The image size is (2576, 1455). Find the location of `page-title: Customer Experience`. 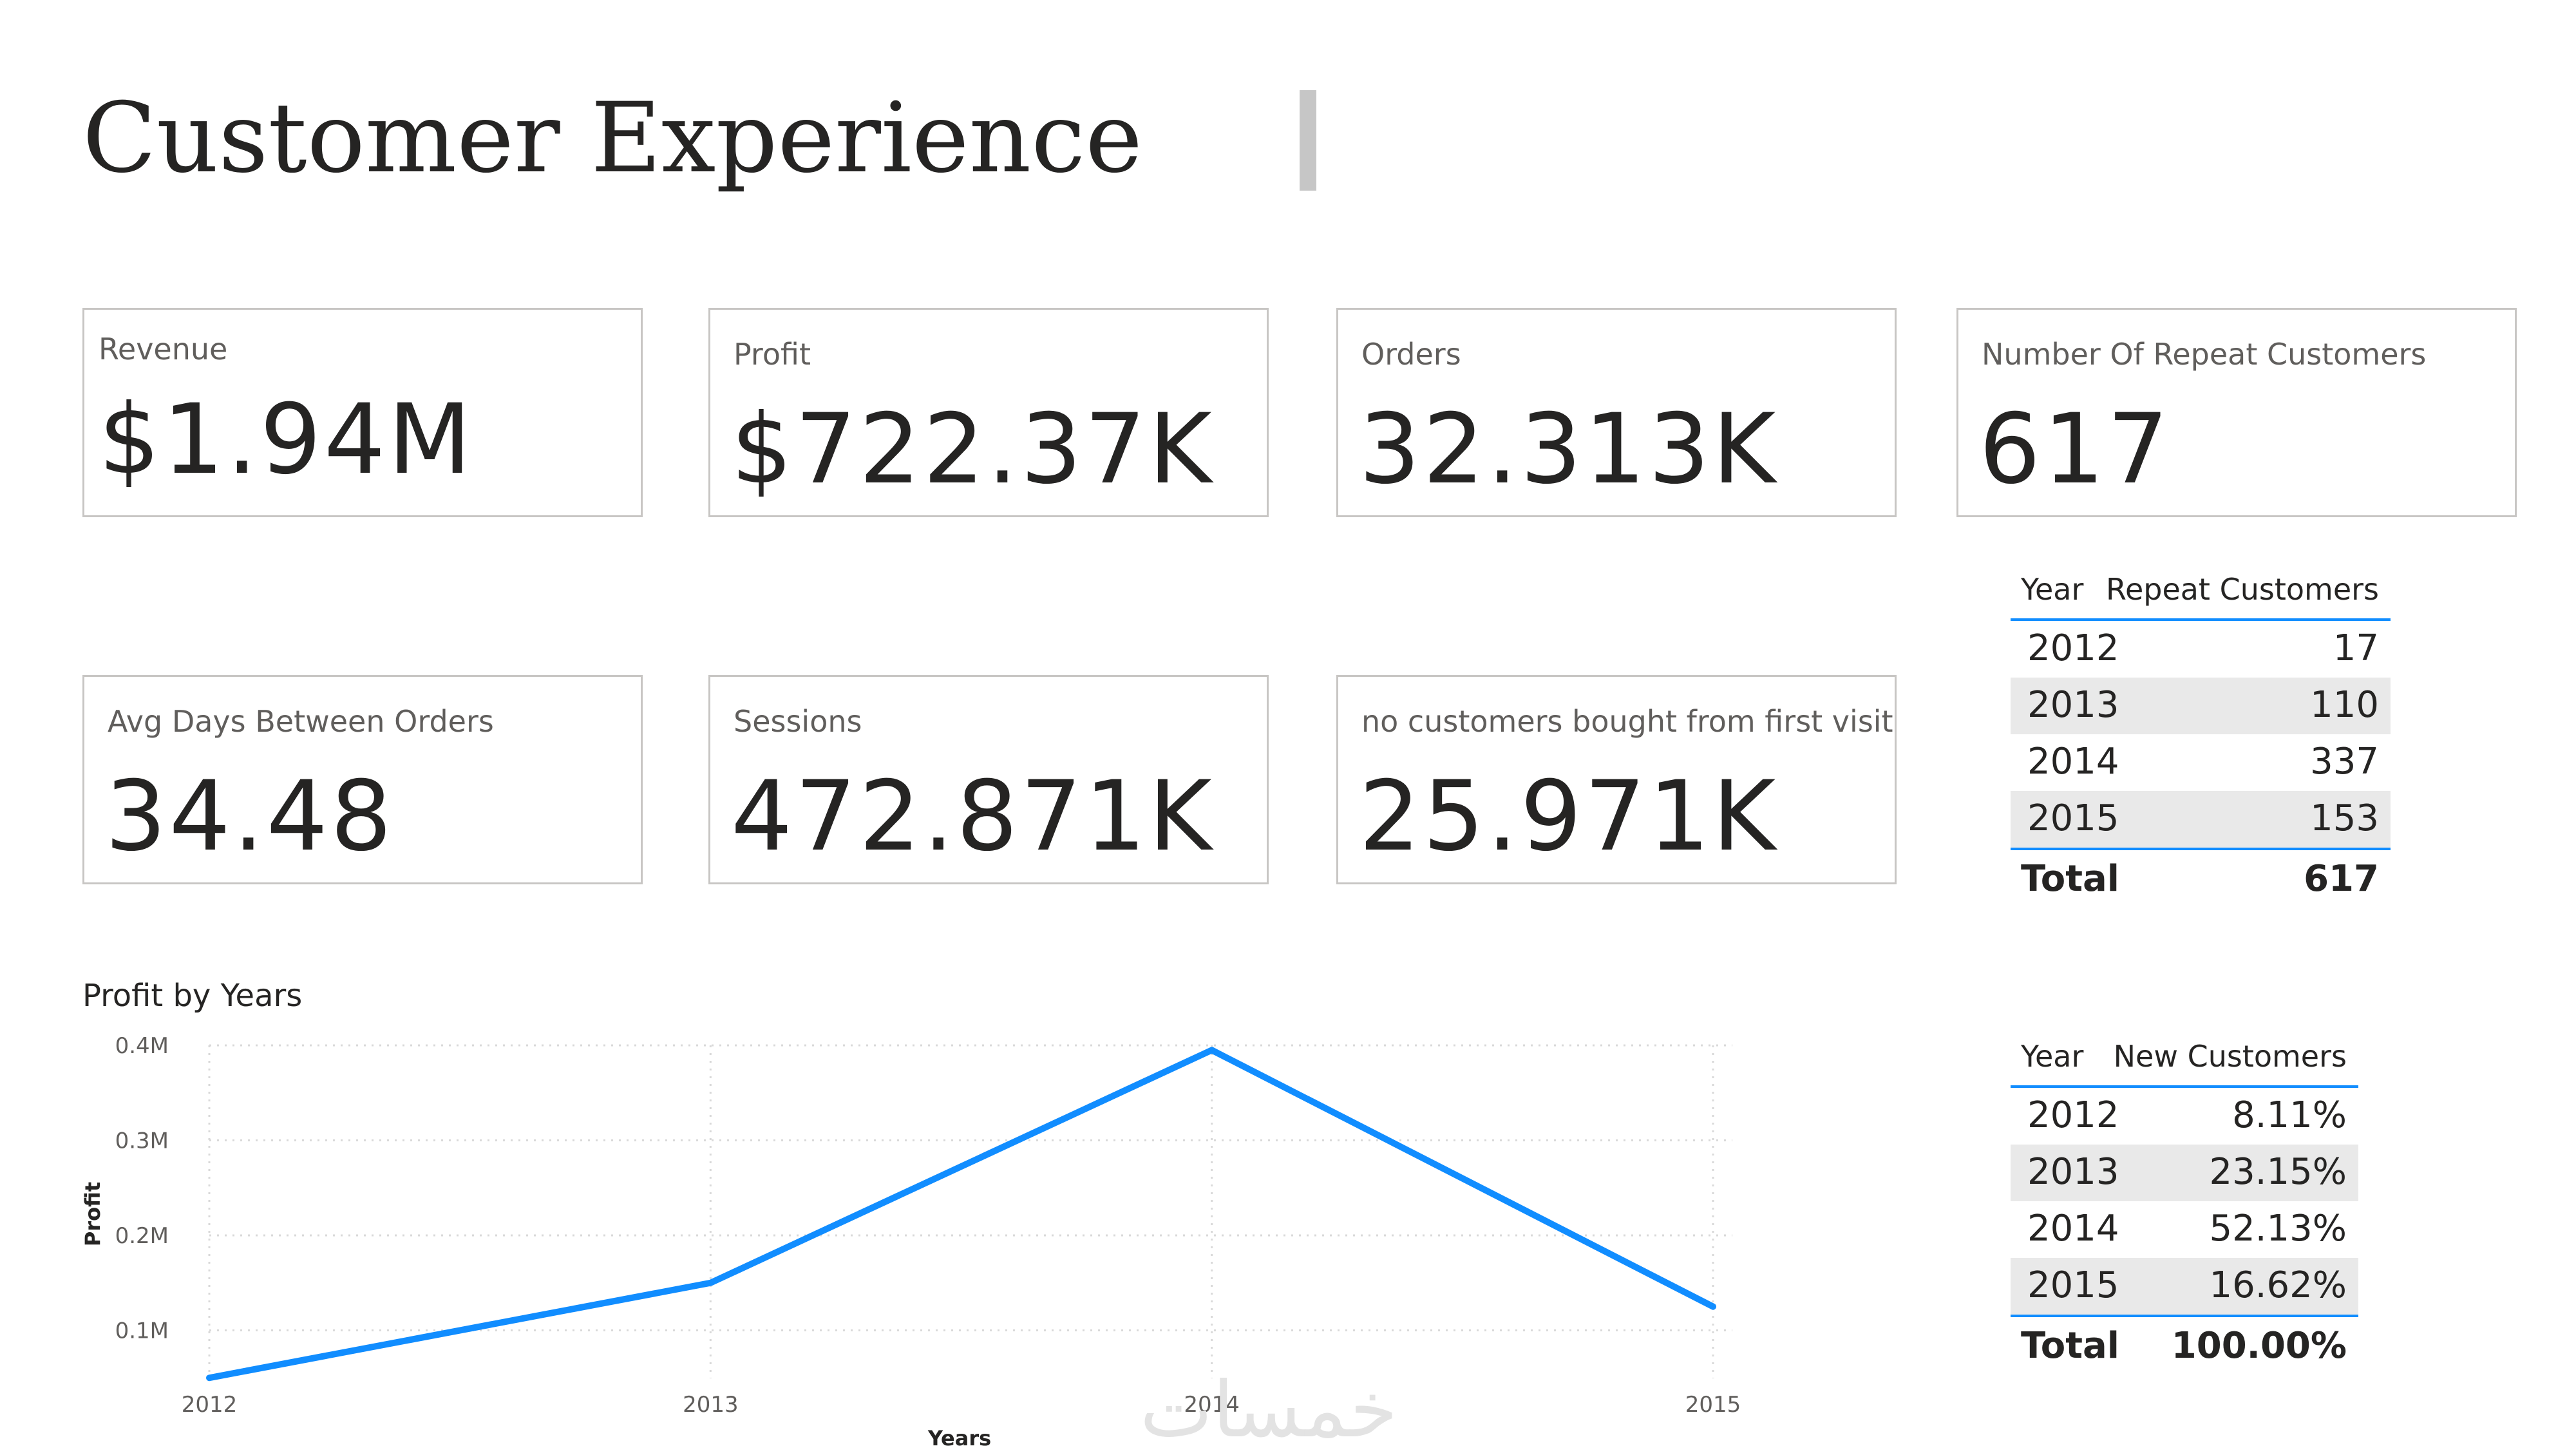

page-title: Customer Experience is located at coordinates (612, 138).